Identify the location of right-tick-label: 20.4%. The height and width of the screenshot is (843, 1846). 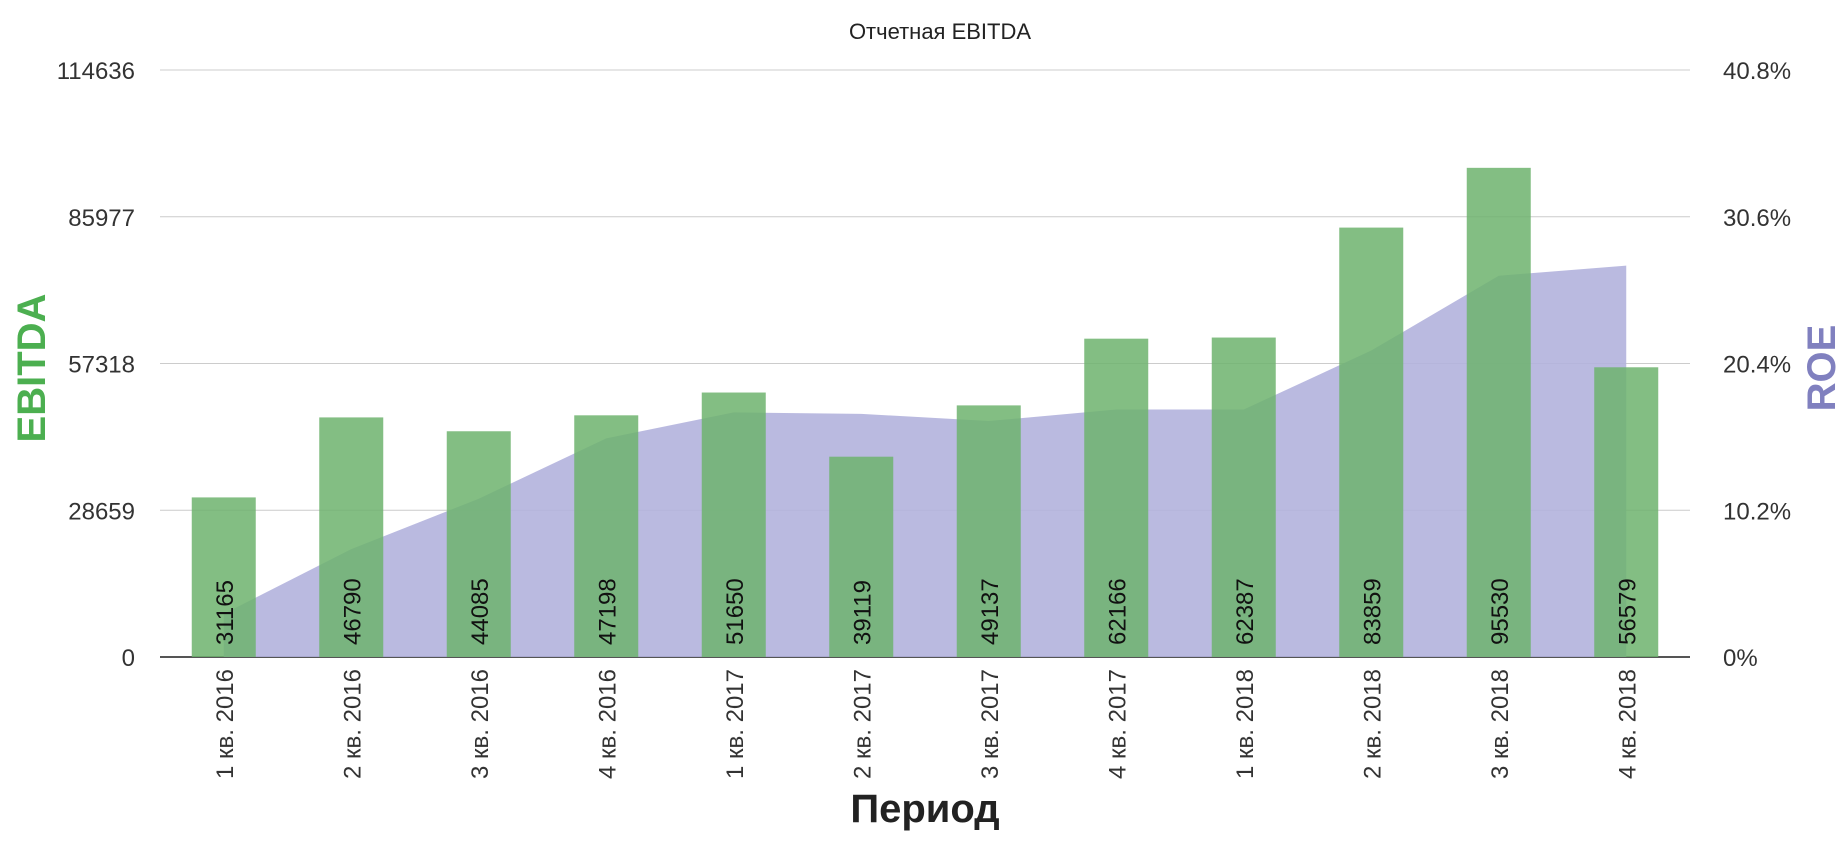
(1757, 365).